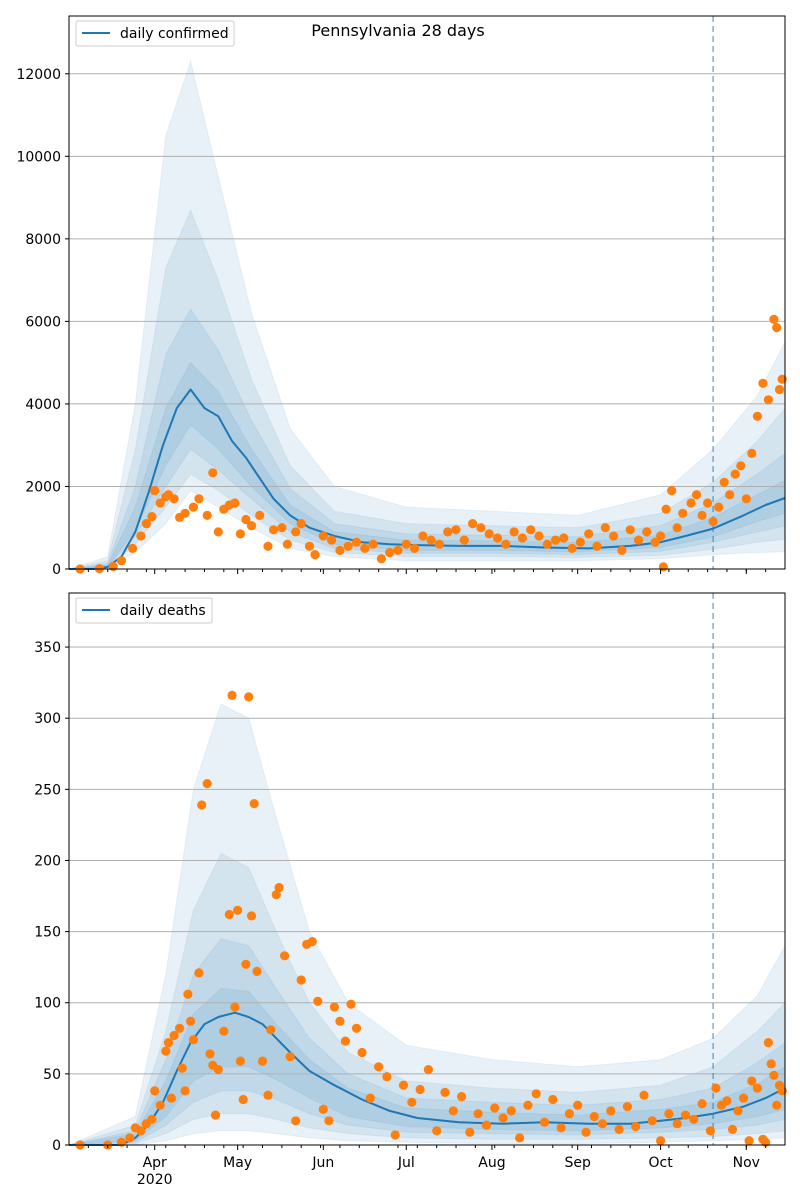 The image size is (800, 1200). What do you see at coordinates (56, 570) in the screenshot?
I see `confirmed-ytick-label: 0` at bounding box center [56, 570].